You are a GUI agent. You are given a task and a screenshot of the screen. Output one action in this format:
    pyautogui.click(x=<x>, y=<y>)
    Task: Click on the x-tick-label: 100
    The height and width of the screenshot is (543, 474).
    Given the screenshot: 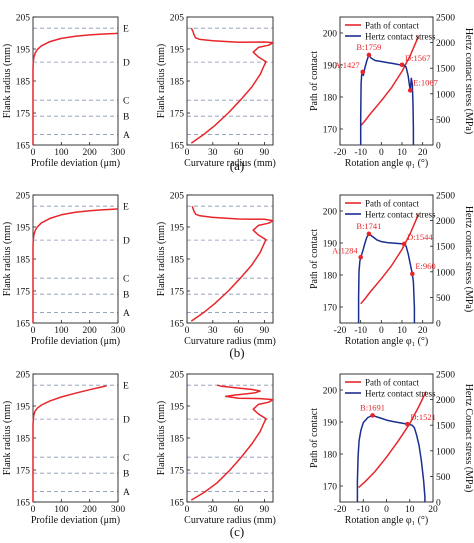 What is the action you would take?
    pyautogui.click(x=61, y=510)
    